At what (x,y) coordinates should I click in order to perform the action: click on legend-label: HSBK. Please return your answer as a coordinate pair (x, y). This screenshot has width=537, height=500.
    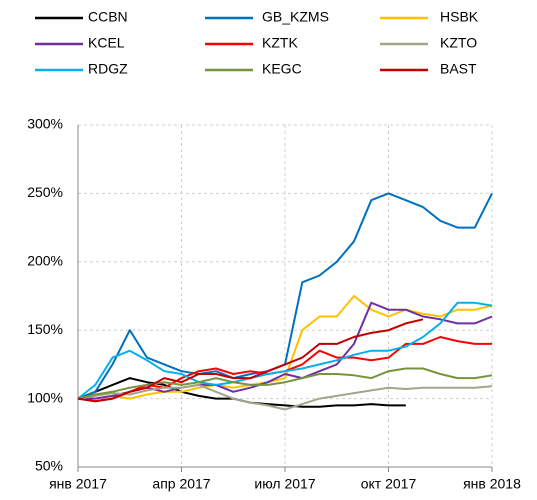
    Looking at the image, I should click on (459, 17).